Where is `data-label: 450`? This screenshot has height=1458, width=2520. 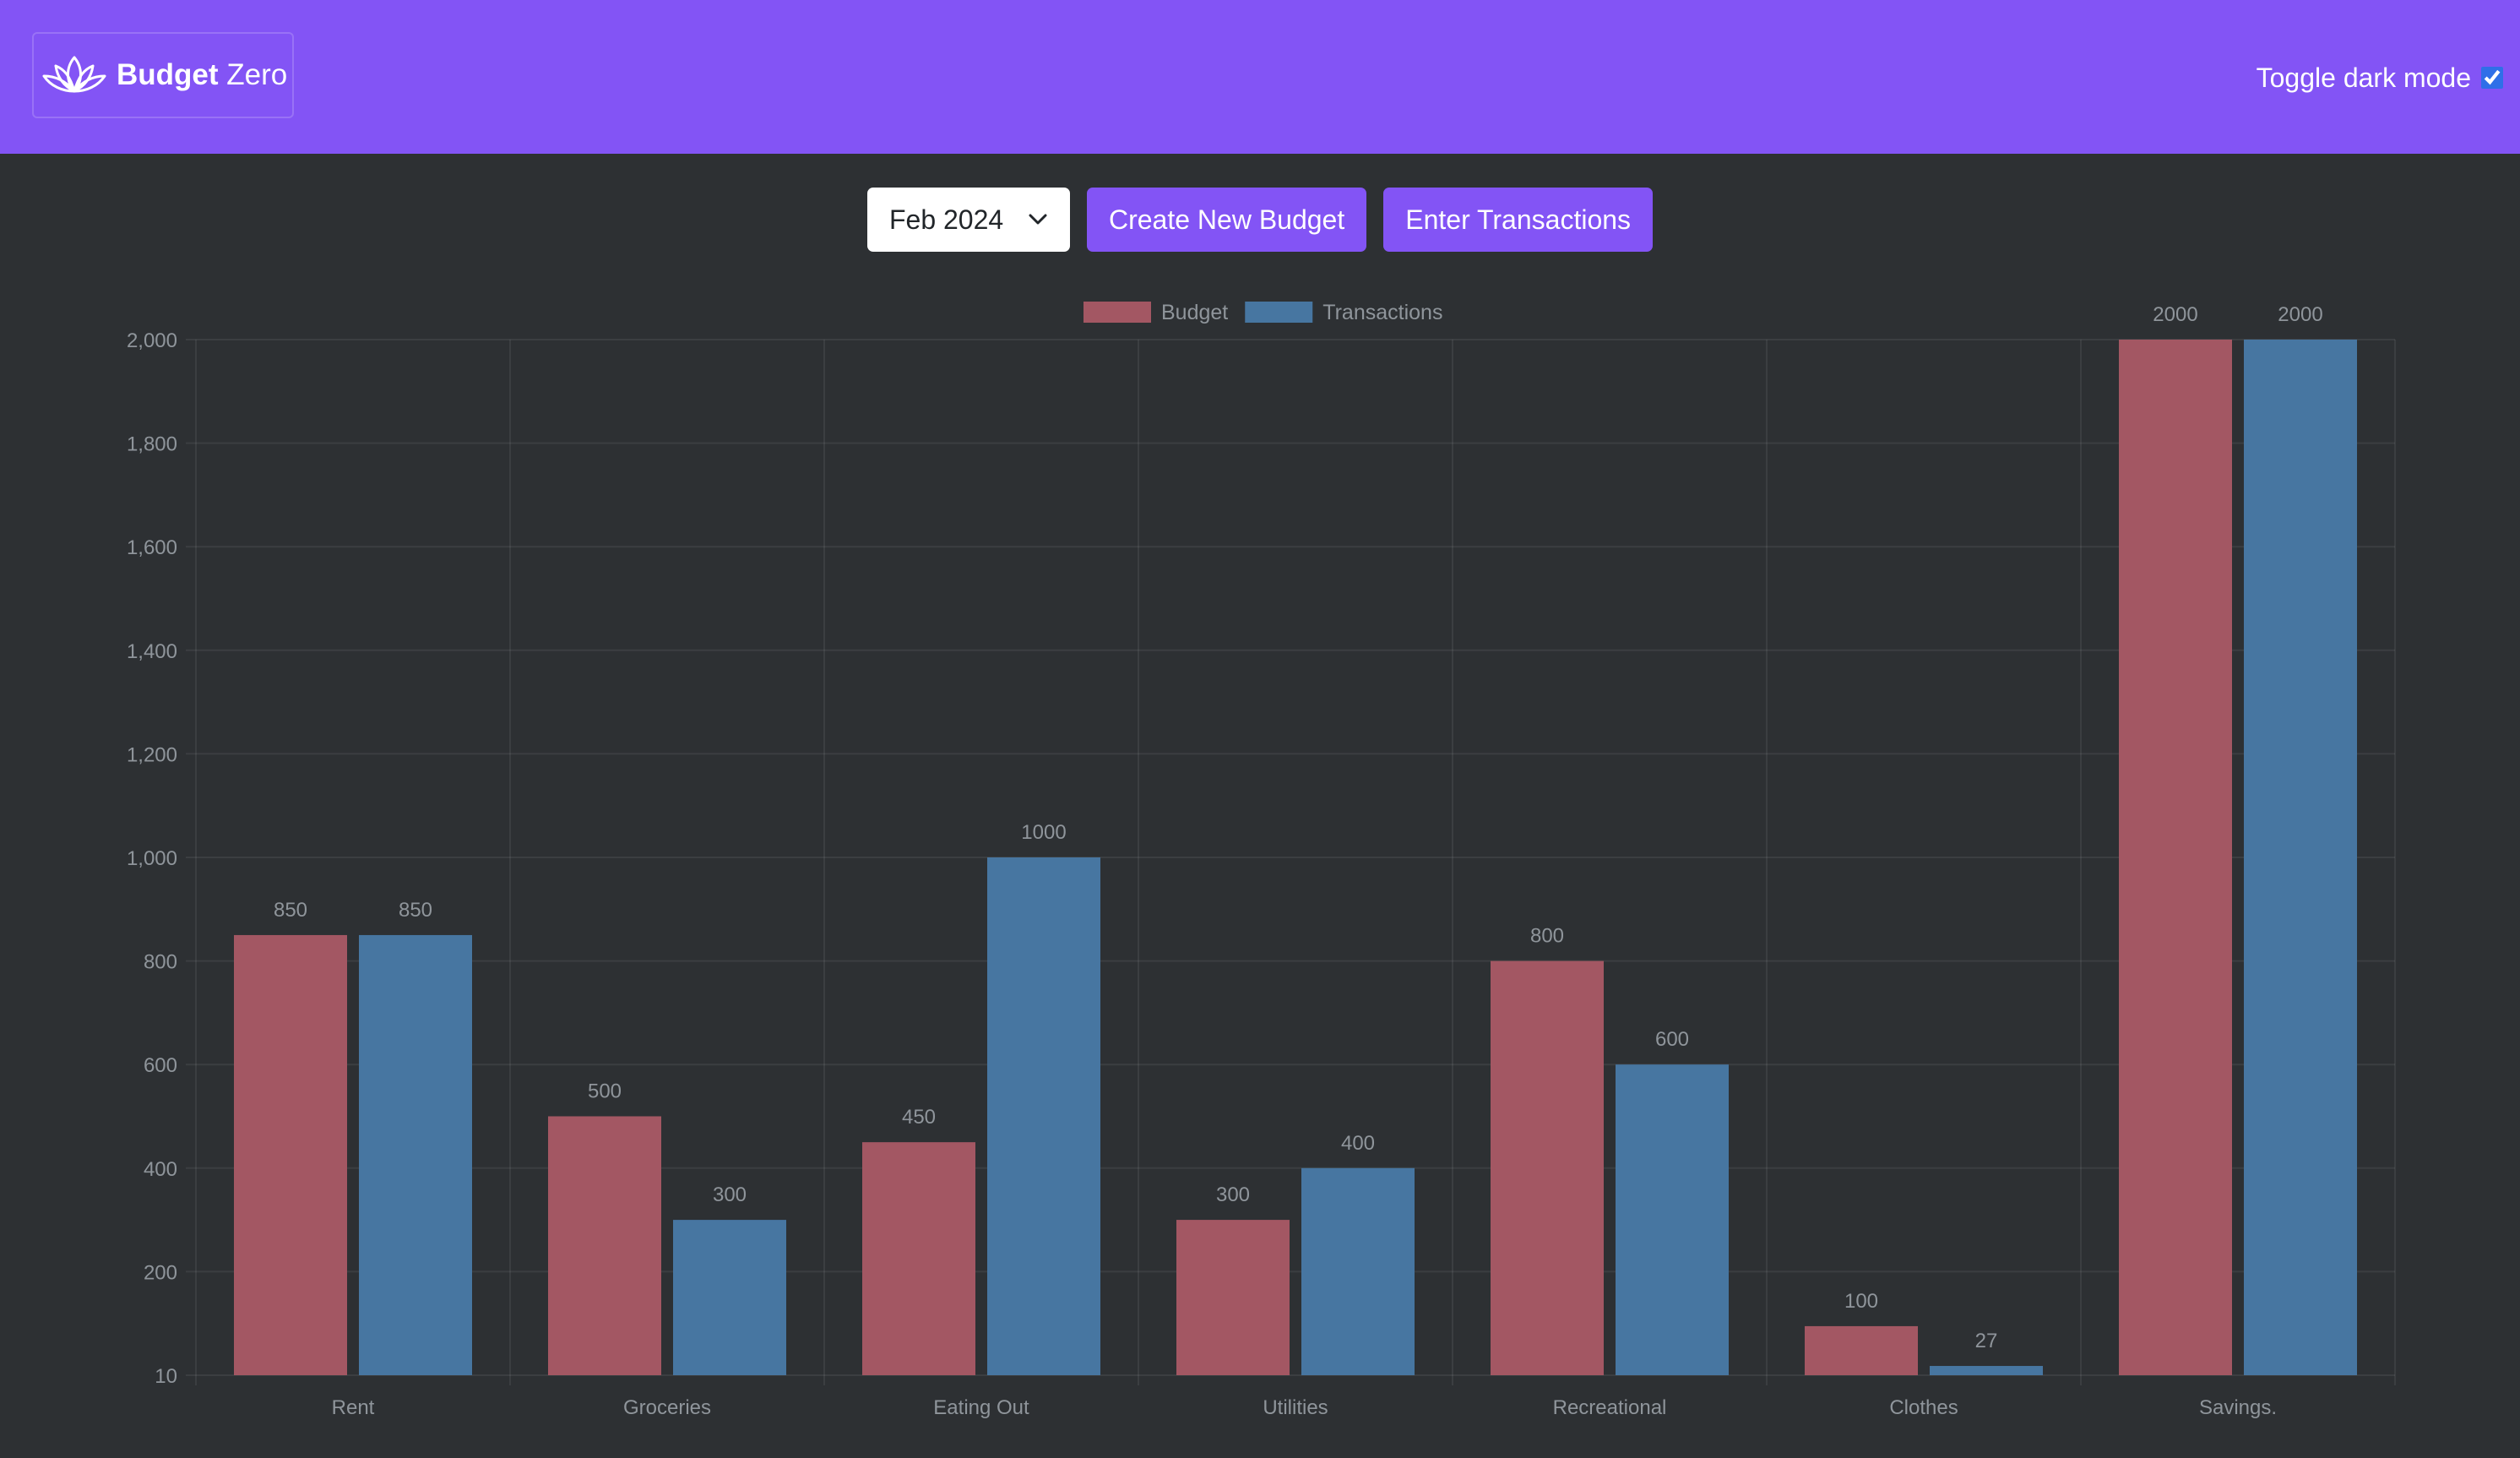
data-label: 450 is located at coordinates (919, 1117).